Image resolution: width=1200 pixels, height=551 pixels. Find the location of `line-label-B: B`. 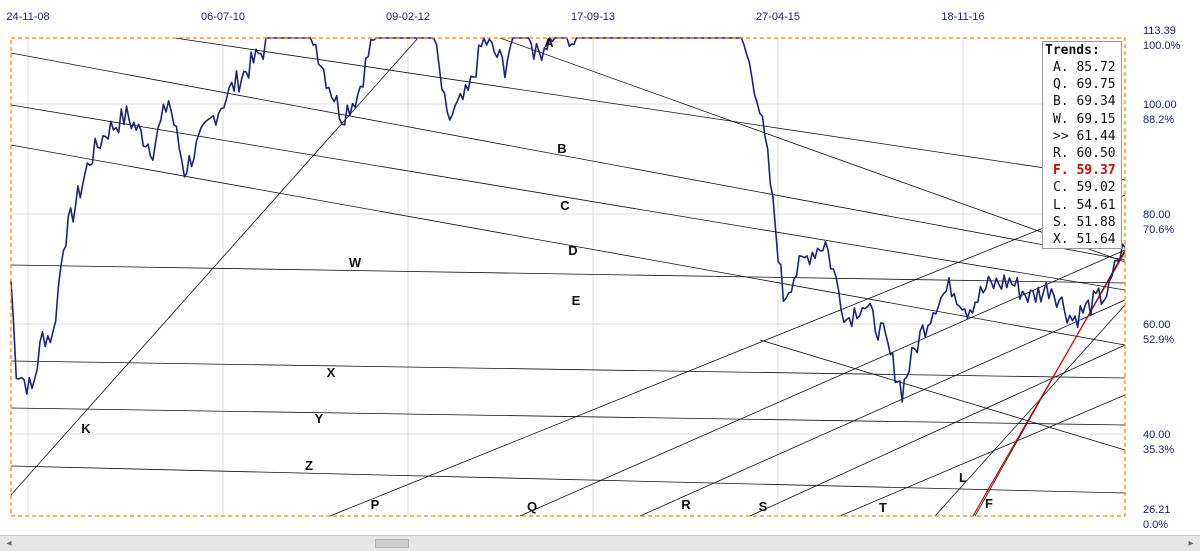

line-label-B: B is located at coordinates (561, 148).